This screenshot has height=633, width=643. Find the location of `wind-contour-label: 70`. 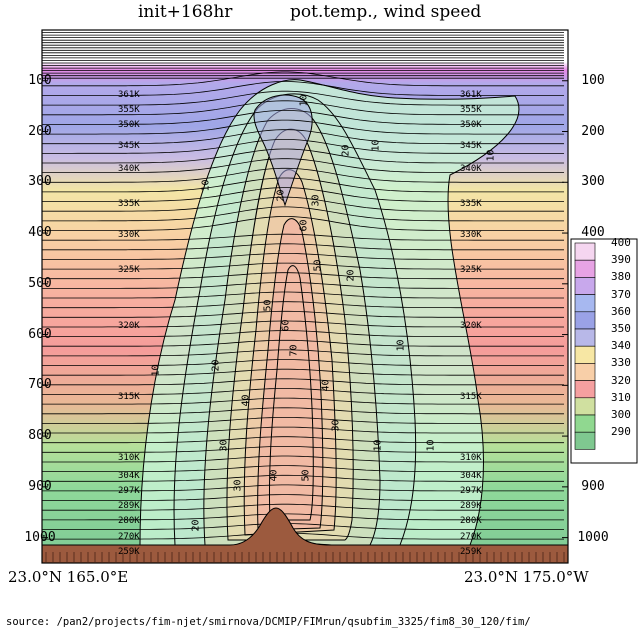

wind-contour-label: 70 is located at coordinates (294, 350).